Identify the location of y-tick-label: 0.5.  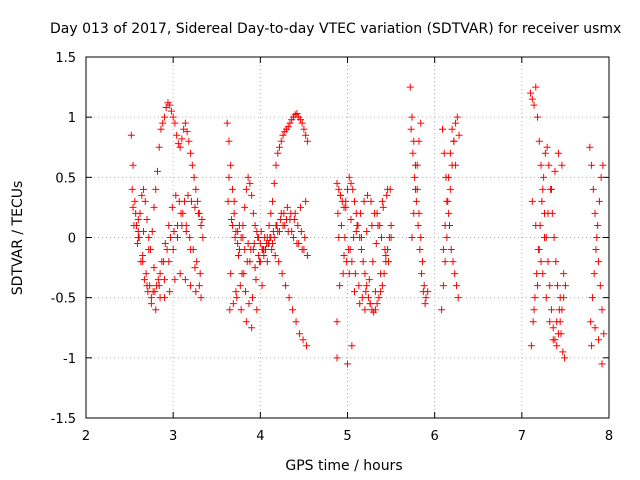
(65, 178).